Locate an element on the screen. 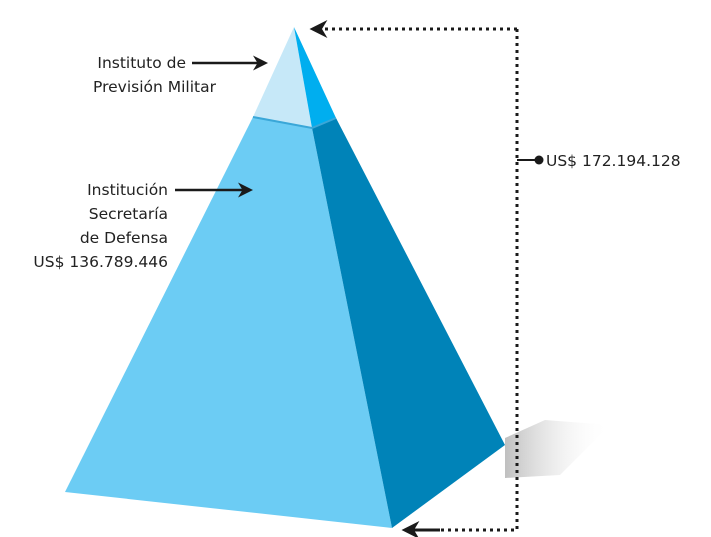 Image resolution: width=711 pixels, height=537 pixels. pyramid-shadow is located at coordinates (557, 449).